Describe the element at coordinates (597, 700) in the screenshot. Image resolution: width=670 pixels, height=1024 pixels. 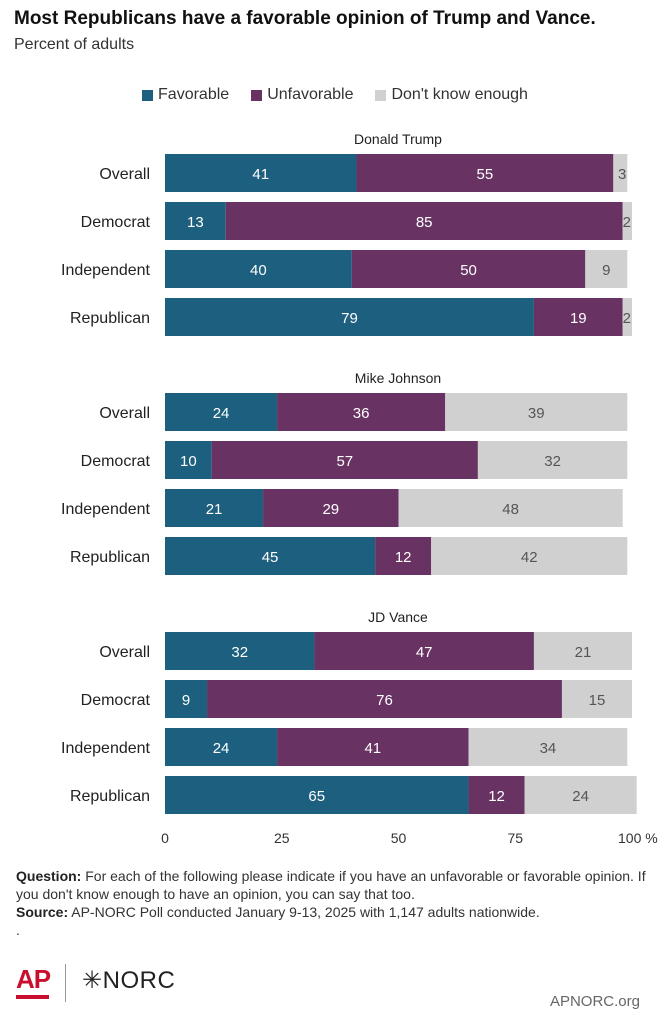
I see `bar-value-label: 15` at that location.